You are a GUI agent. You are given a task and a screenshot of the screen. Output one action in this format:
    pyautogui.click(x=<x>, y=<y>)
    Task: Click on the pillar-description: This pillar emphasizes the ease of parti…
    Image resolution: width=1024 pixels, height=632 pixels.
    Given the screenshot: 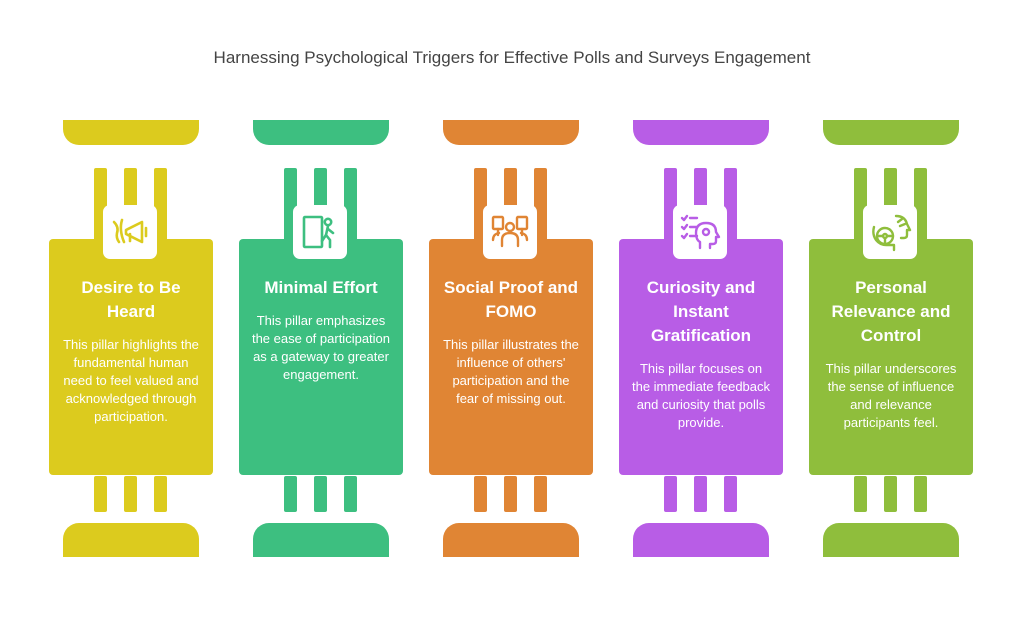 What is the action you would take?
    pyautogui.click(x=321, y=347)
    